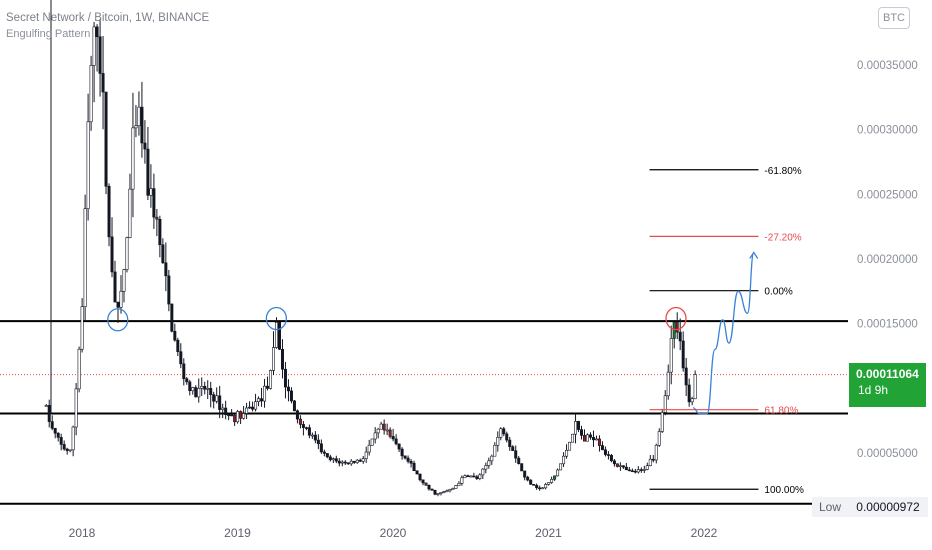  I want to click on x-axis: 2018 2019 2020 2021 2022, so click(393, 533).